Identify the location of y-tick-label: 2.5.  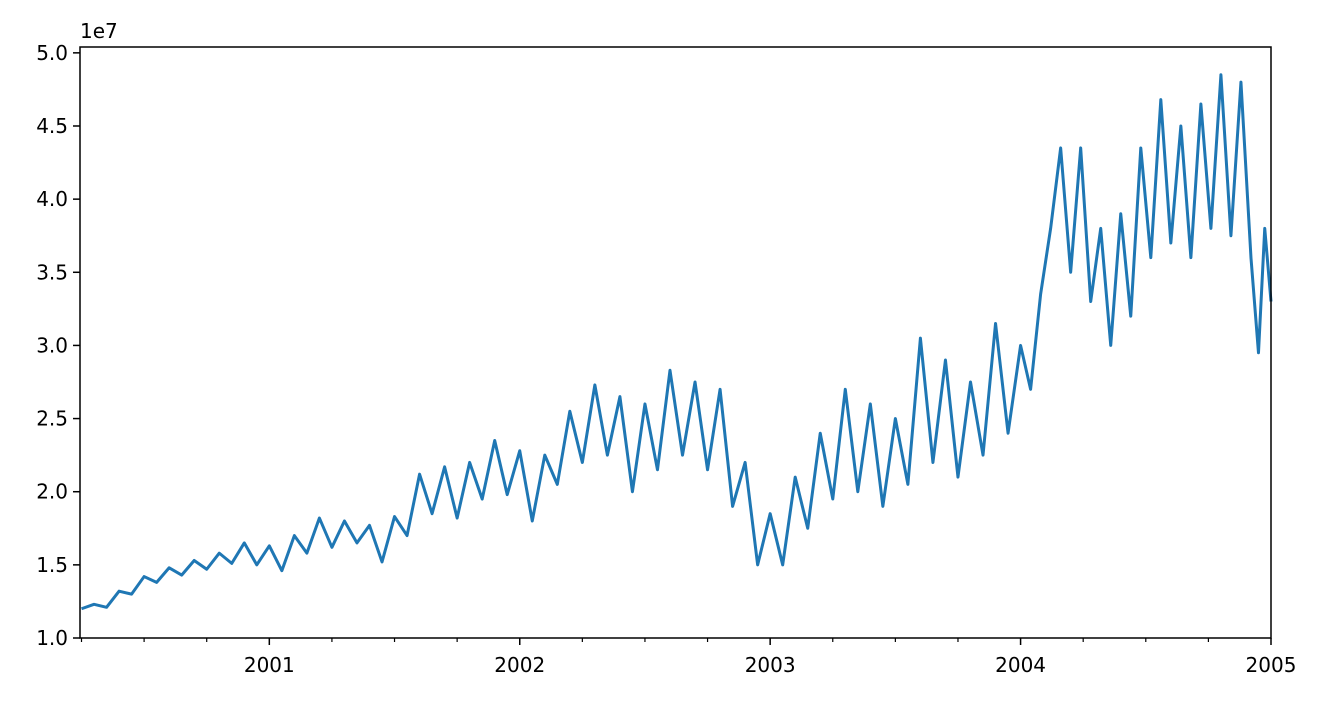
(52, 419).